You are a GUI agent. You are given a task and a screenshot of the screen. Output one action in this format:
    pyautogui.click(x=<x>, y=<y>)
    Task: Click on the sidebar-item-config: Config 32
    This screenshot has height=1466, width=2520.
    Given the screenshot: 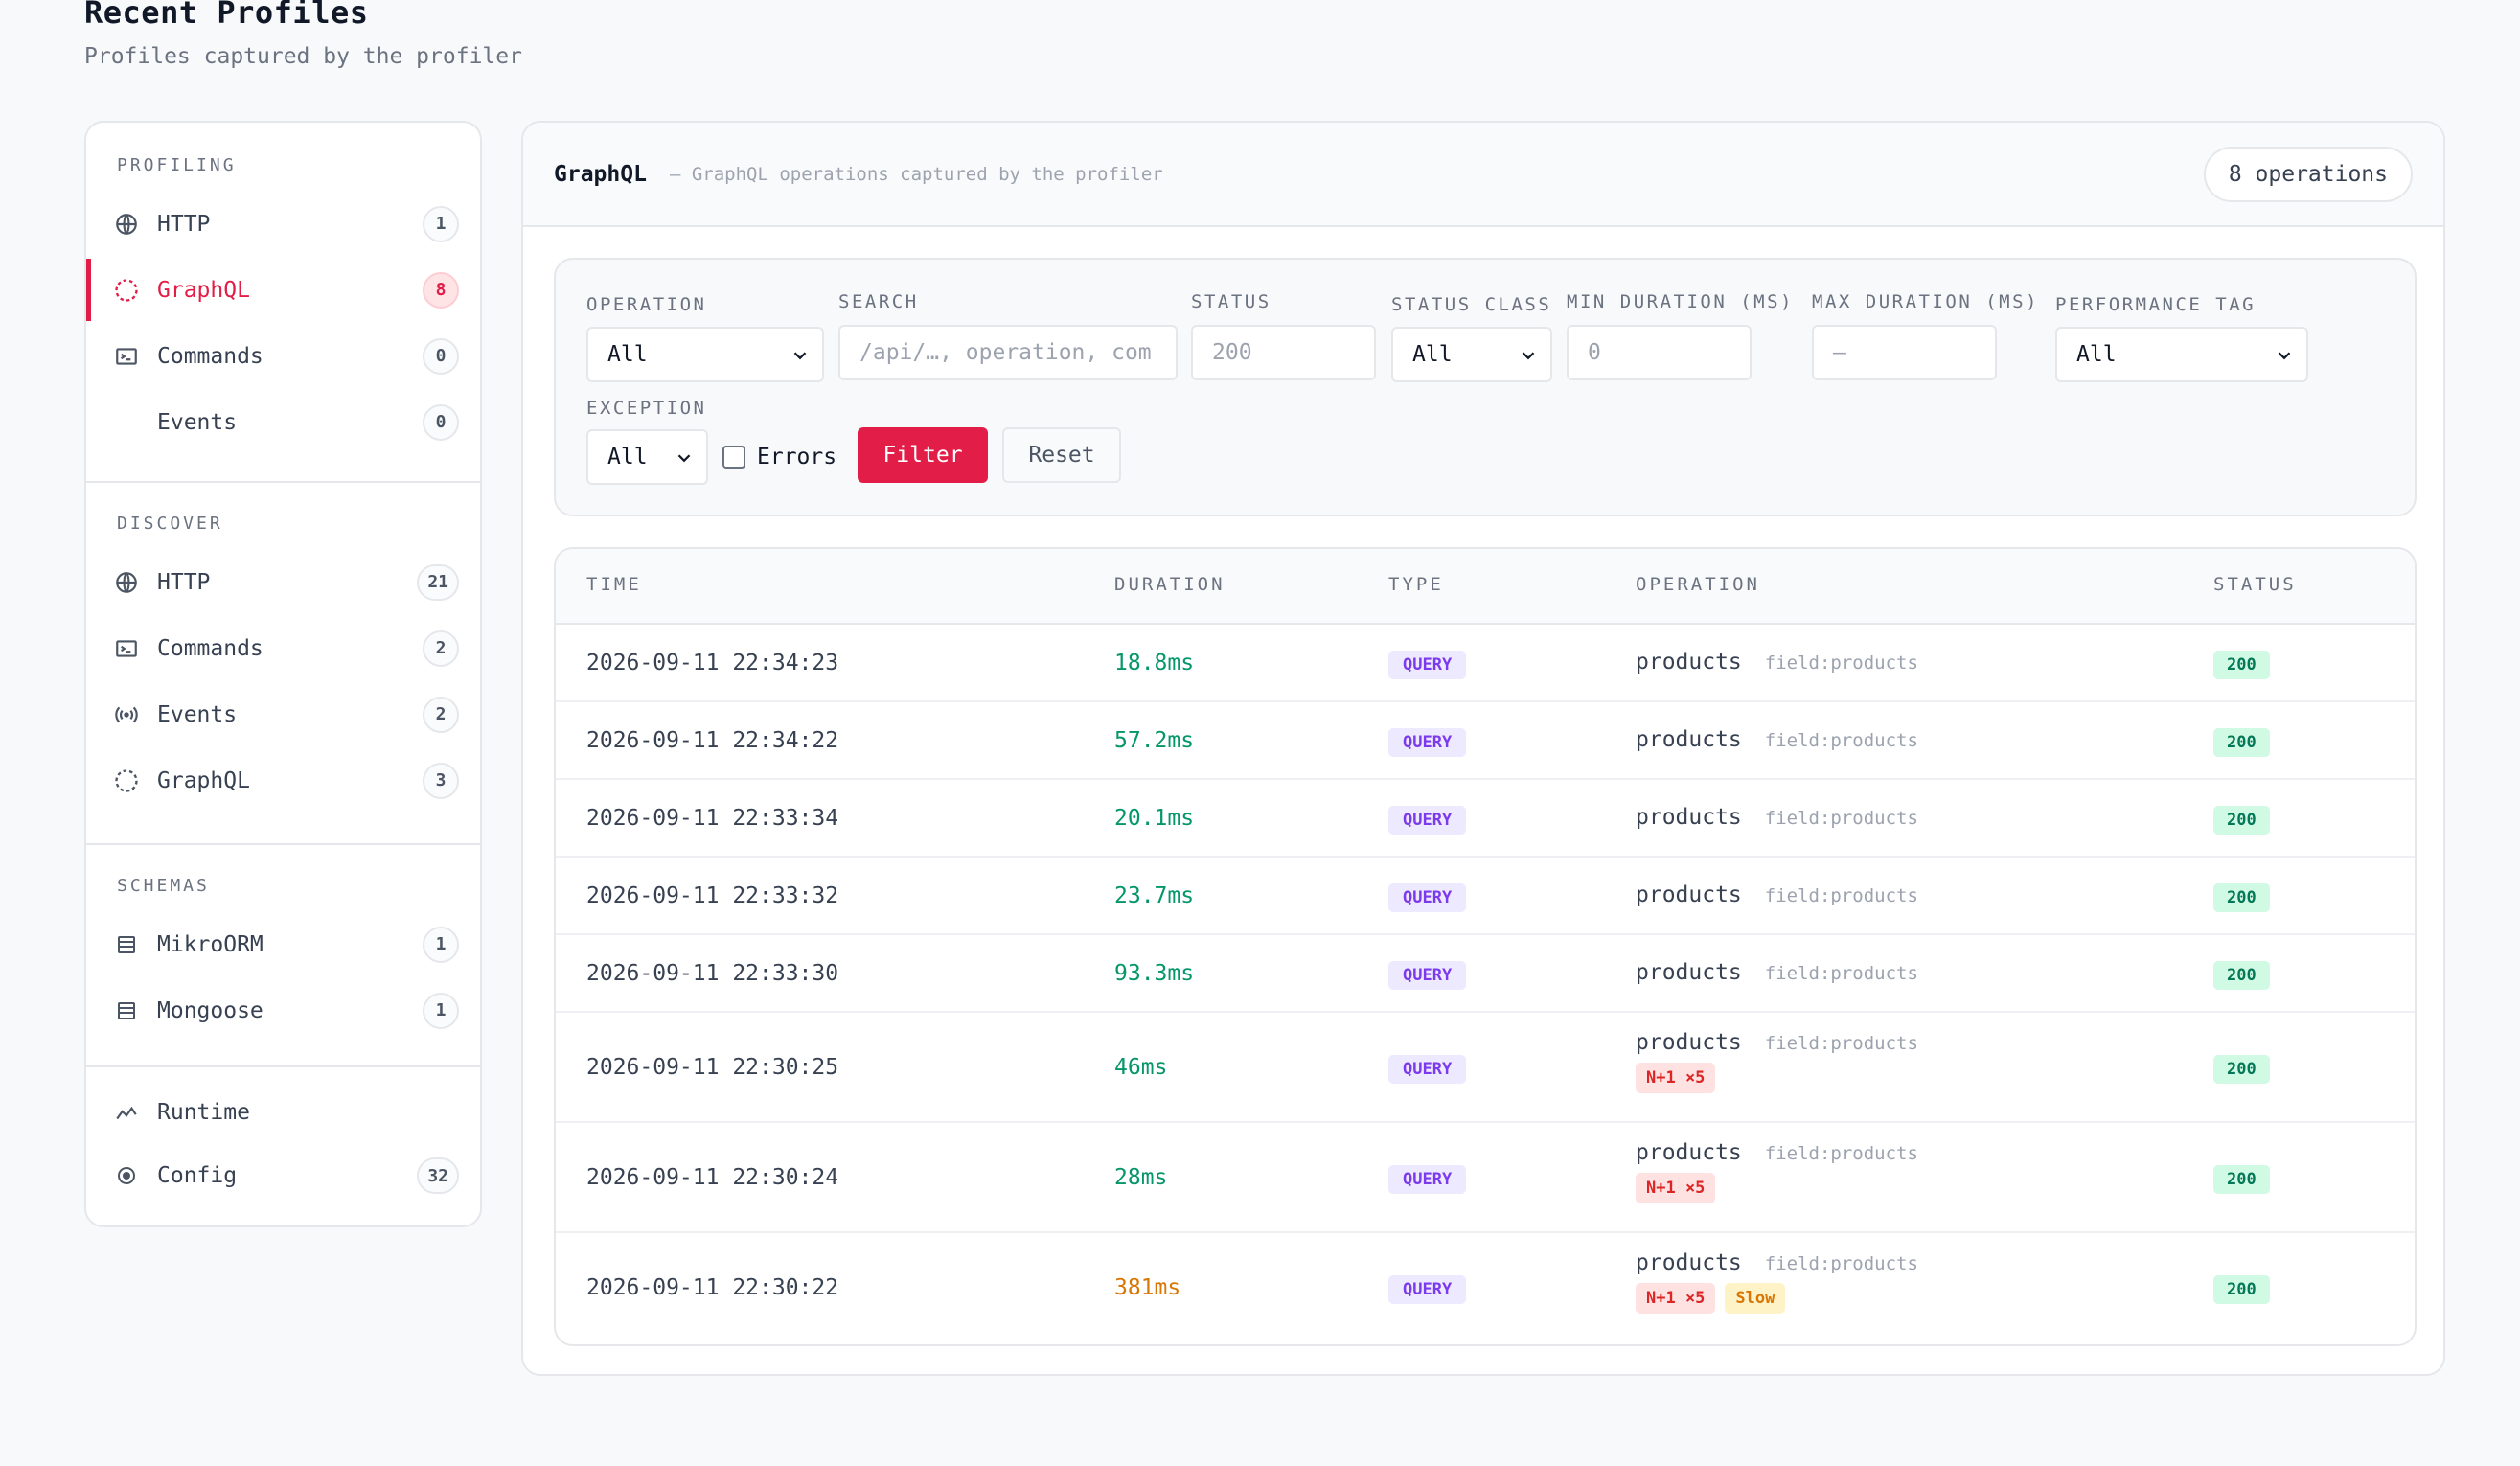 What is the action you would take?
    pyautogui.click(x=283, y=1176)
    